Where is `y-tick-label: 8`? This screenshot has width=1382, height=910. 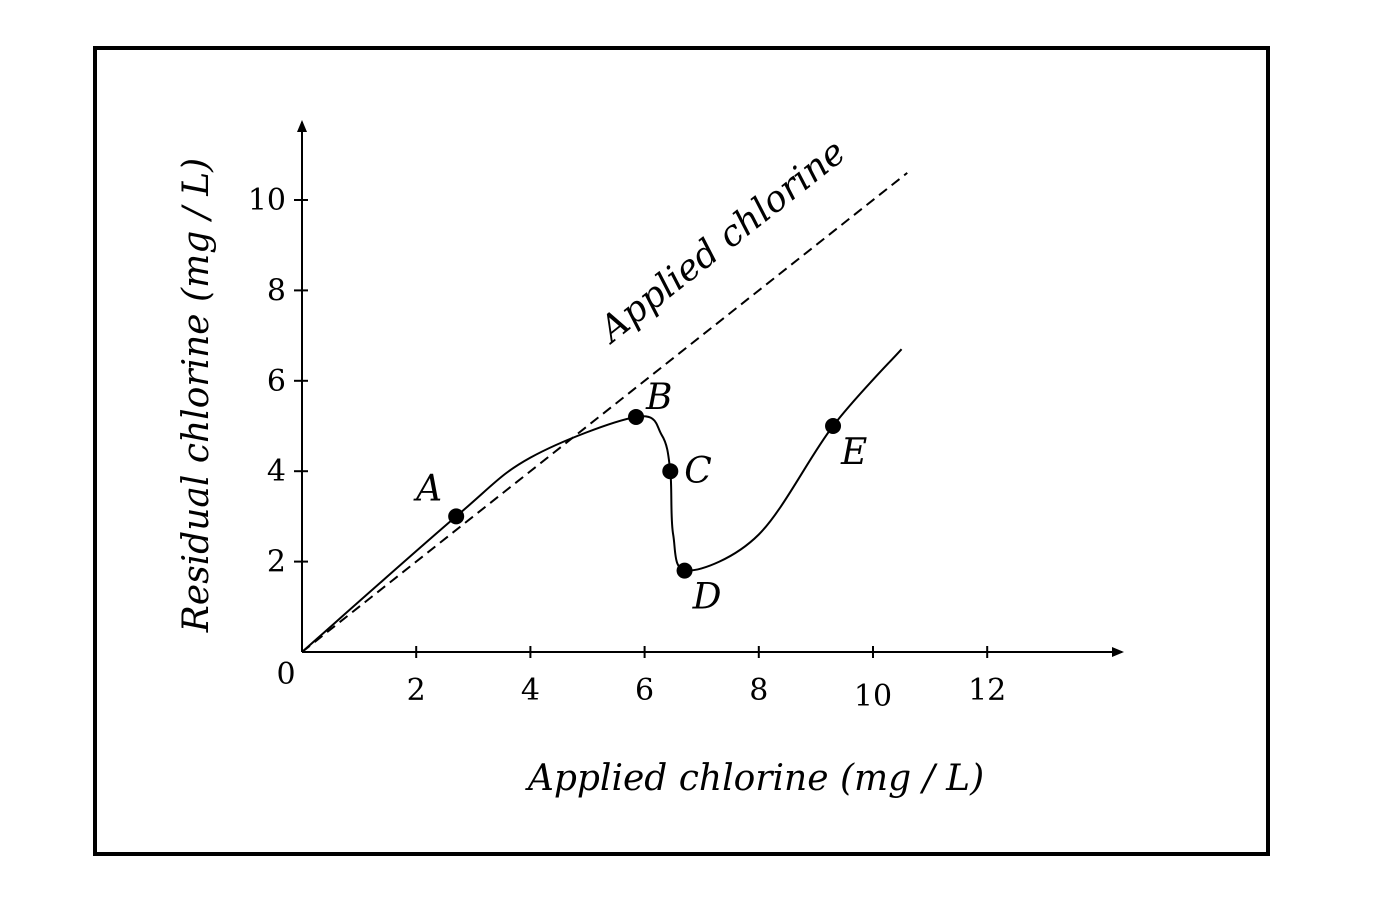
y-tick-label: 8 is located at coordinates (276, 290).